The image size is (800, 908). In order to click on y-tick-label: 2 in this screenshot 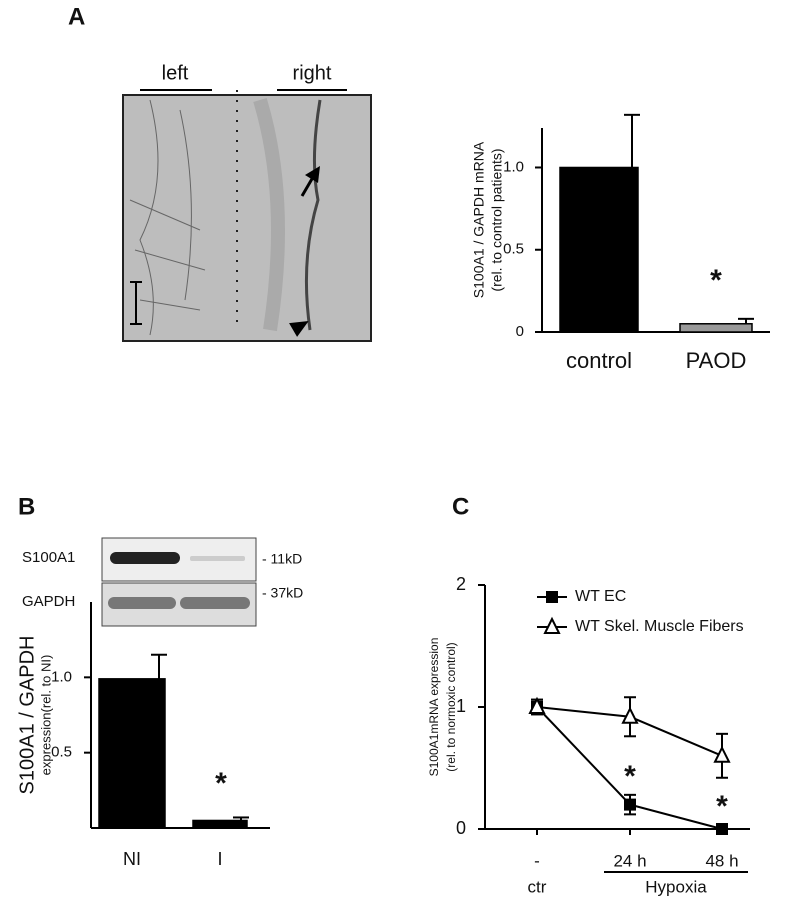, I will do `click(461, 584)`.